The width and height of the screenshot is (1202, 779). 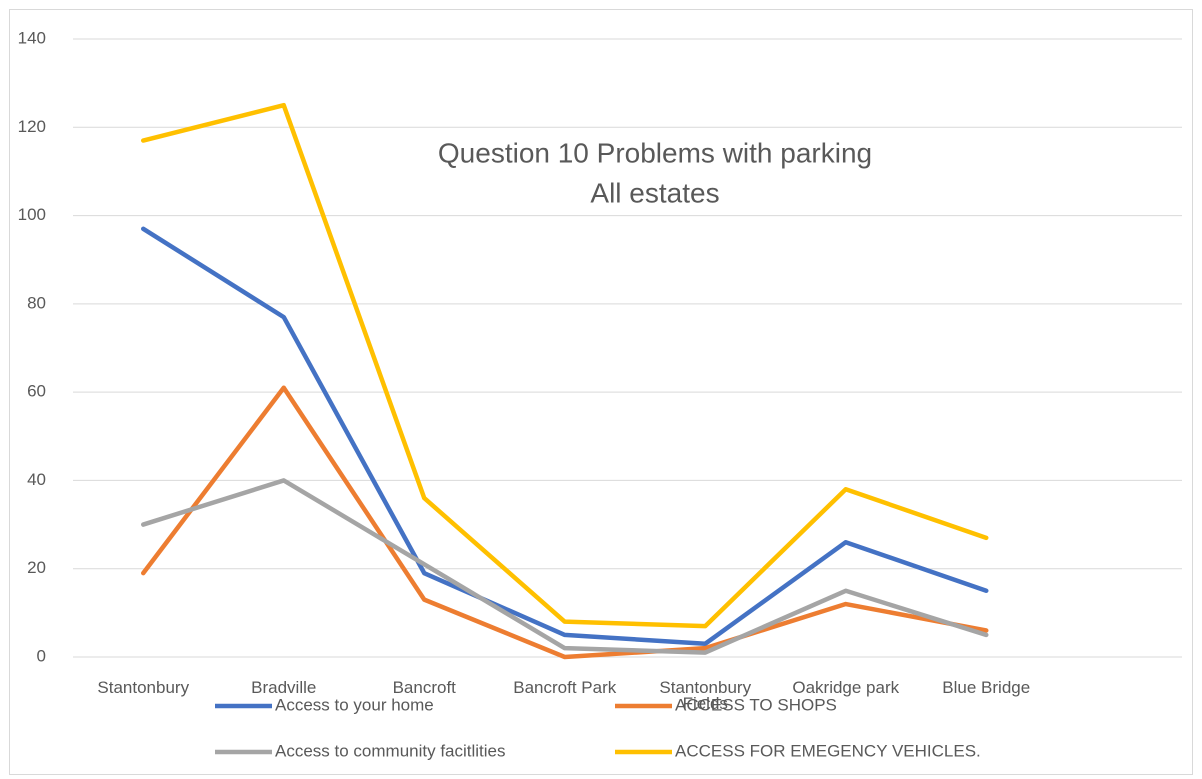 I want to click on legend-label: ACCESS TO SHOPS, so click(x=756, y=704).